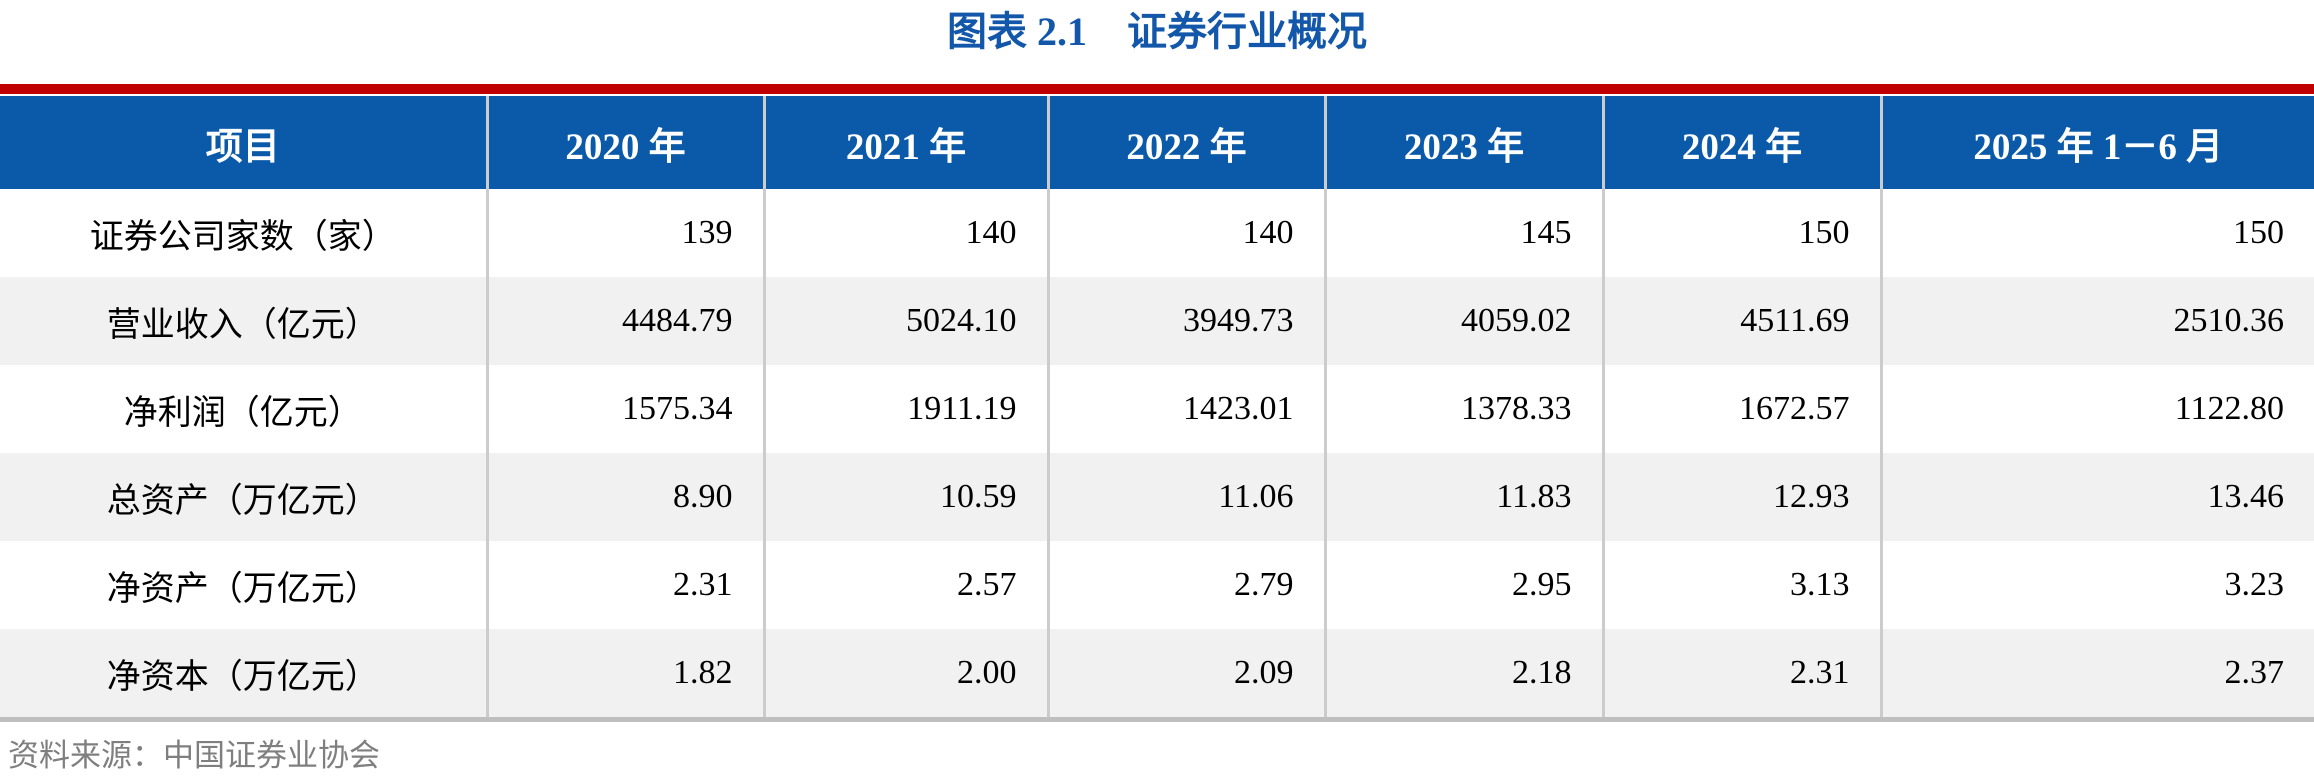 The height and width of the screenshot is (778, 2314). Describe the element at coordinates (2096, 585) in the screenshot. I see `cell-value: 3.23` at that location.